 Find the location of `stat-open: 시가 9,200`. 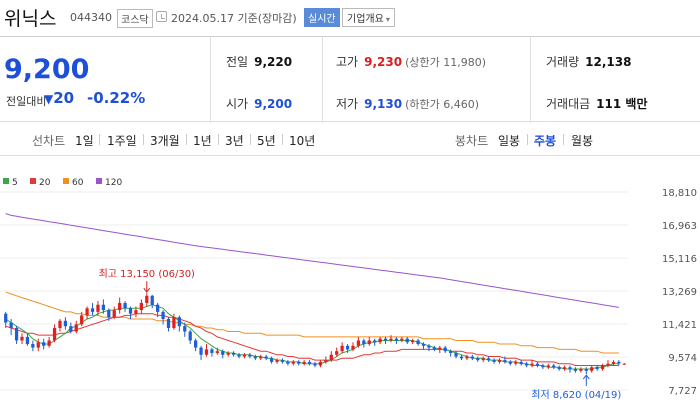

stat-open: 시가 9,200 is located at coordinates (259, 103).